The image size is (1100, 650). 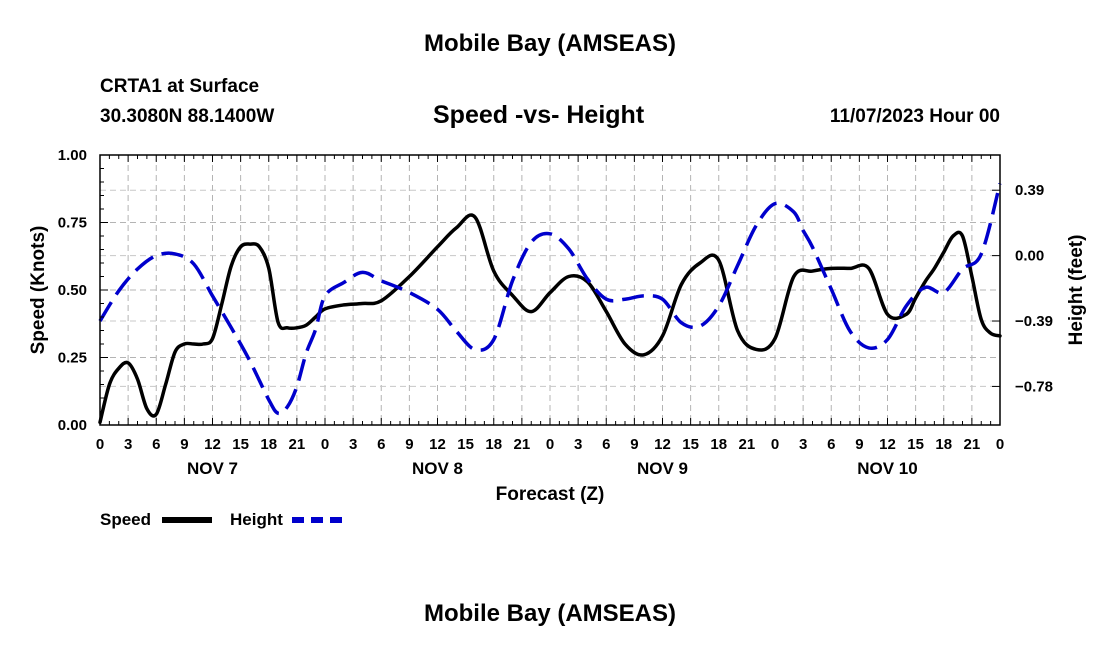 What do you see at coordinates (256, 519) in the screenshot?
I see `legend-height-label: Height` at bounding box center [256, 519].